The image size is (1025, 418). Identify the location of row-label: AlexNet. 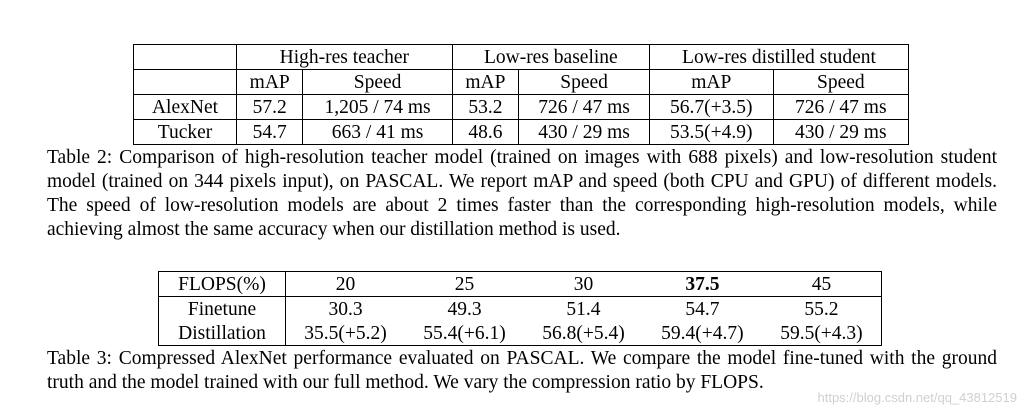
(185, 107).